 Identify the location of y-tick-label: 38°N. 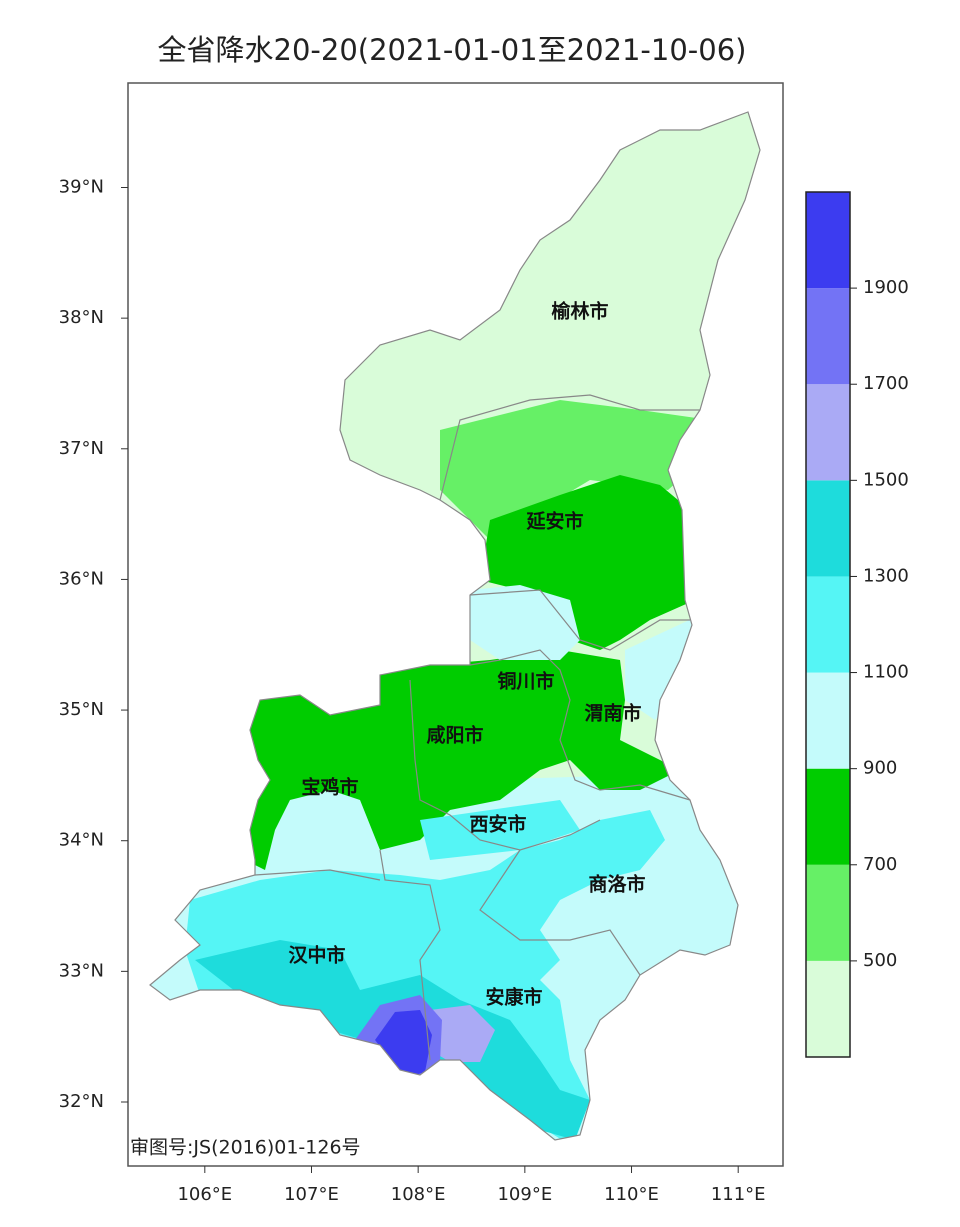
(81, 317).